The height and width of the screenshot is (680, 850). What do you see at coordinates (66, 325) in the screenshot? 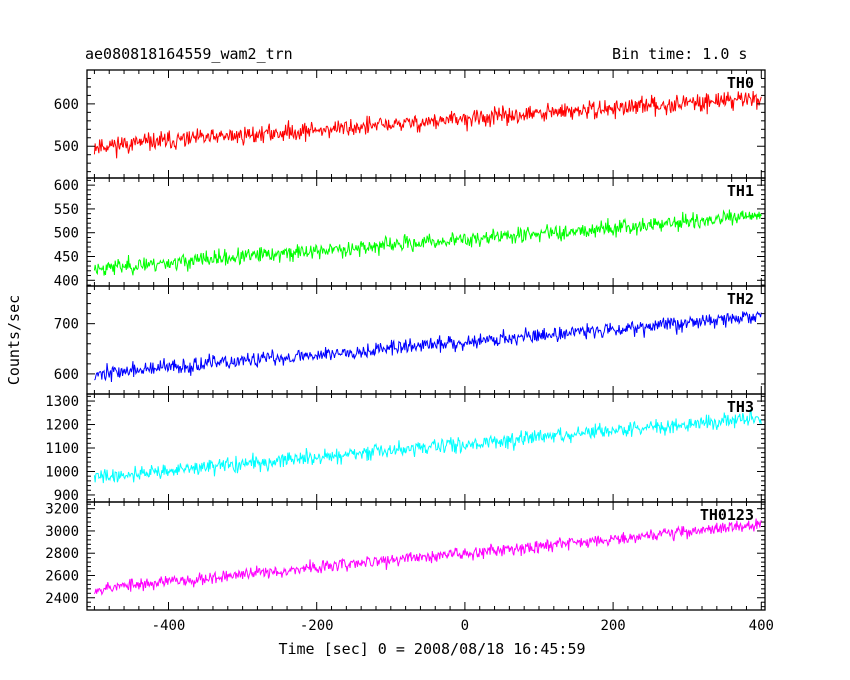
I see `y-tick-label: 700` at bounding box center [66, 325].